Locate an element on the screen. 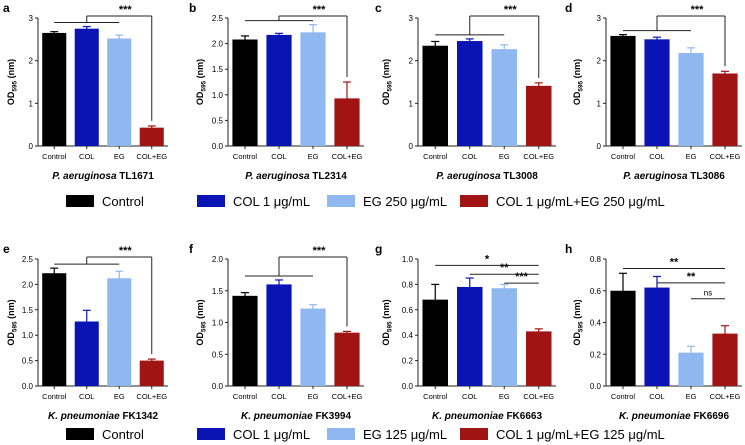 This screenshot has width=745, height=445. panel-letter: h is located at coordinates (568, 249).